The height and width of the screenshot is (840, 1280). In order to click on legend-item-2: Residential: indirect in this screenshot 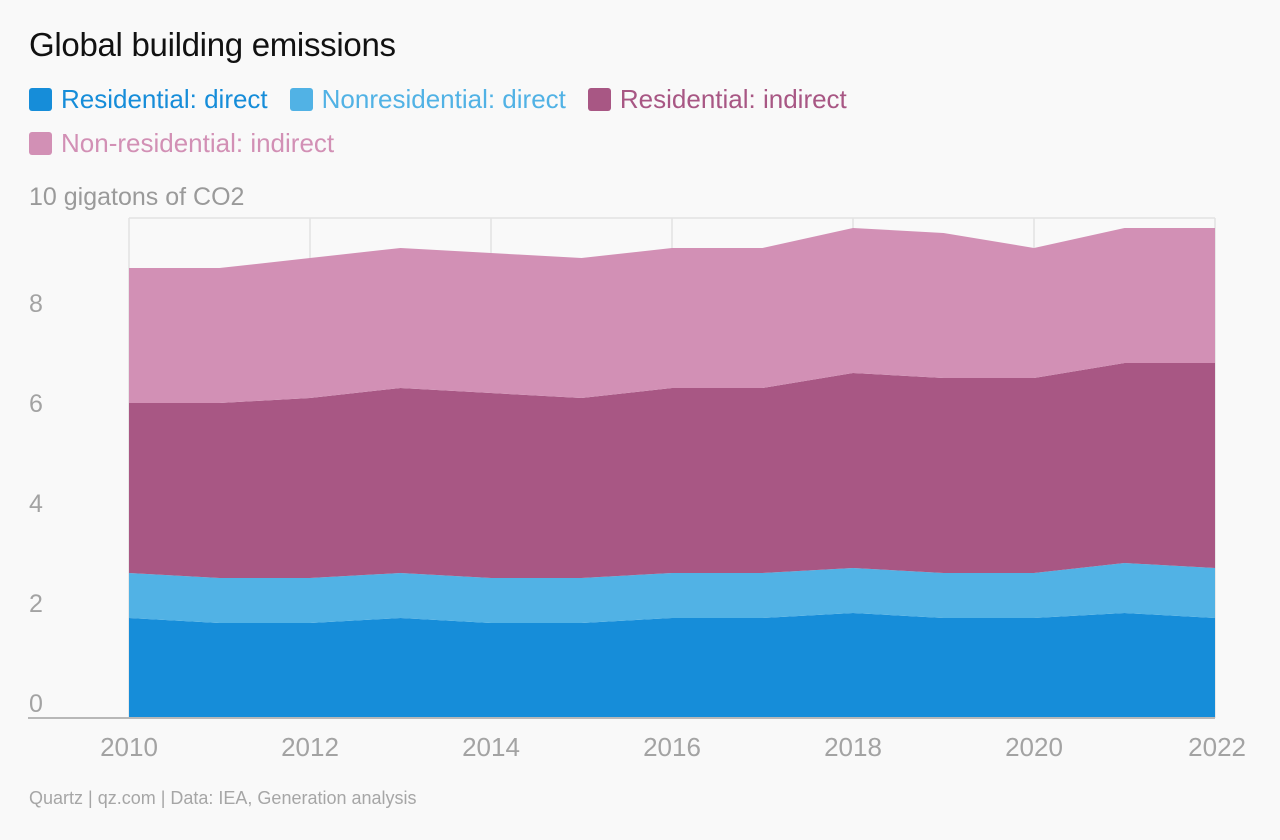, I will do `click(717, 99)`.